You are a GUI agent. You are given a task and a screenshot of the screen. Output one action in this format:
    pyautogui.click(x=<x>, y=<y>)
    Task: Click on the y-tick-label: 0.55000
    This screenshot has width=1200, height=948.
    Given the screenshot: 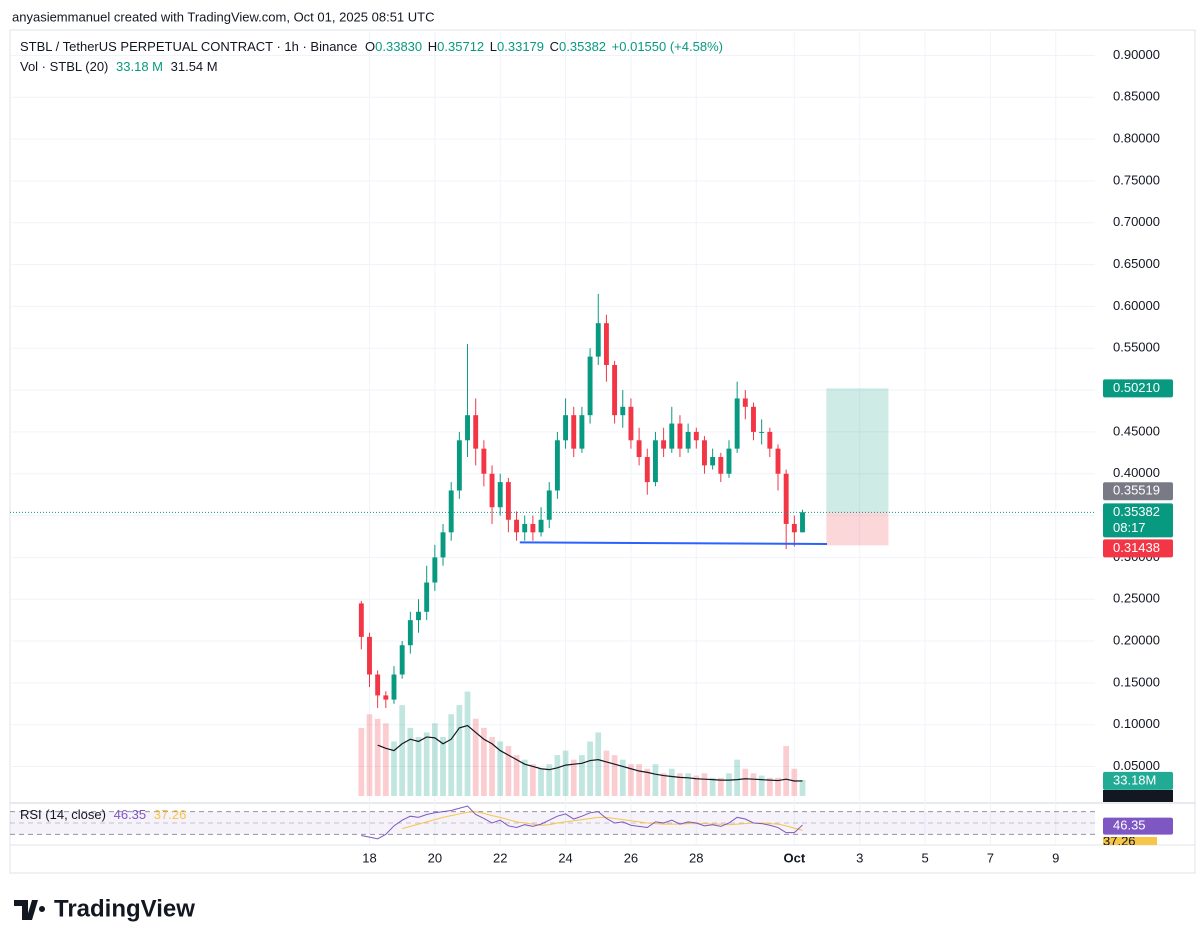 What is the action you would take?
    pyautogui.click(x=1136, y=347)
    